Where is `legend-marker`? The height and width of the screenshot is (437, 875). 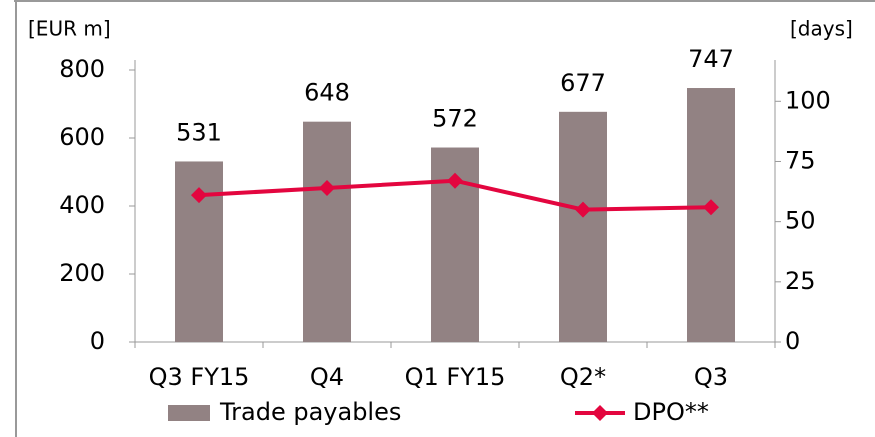 legend-marker is located at coordinates (600, 413).